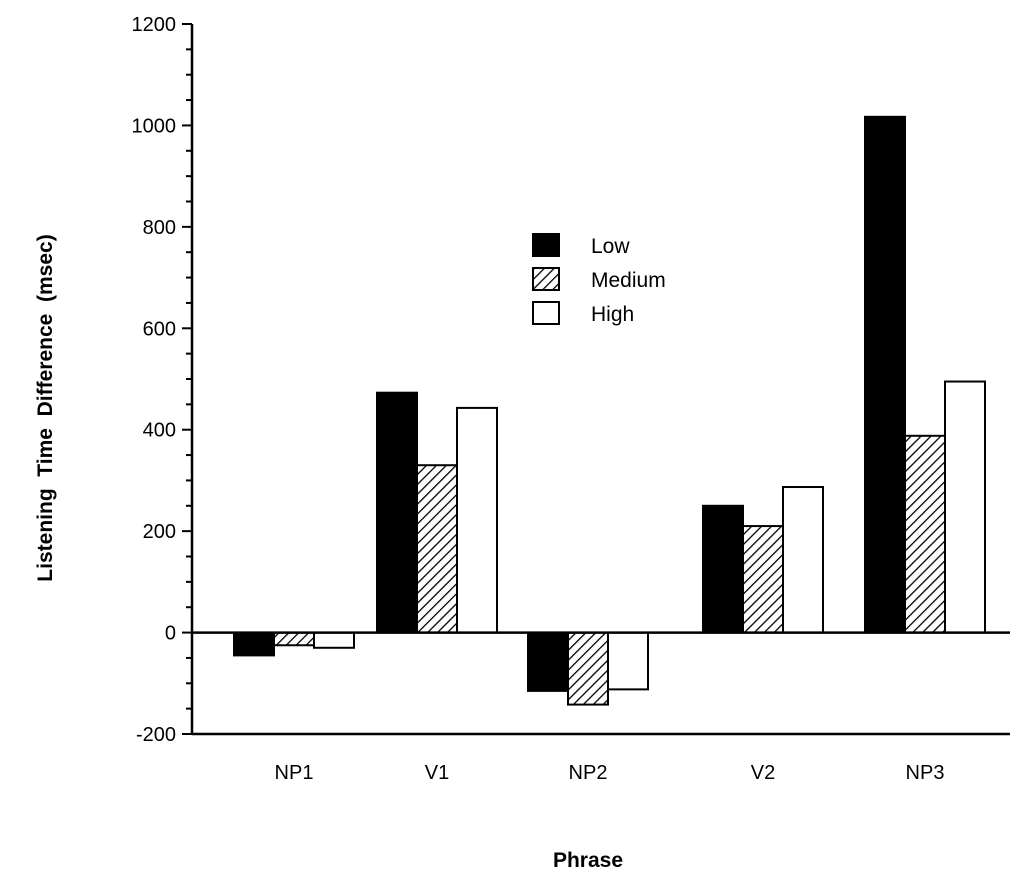 The height and width of the screenshot is (888, 1022). What do you see at coordinates (397, 512) in the screenshot?
I see `bar-v1-low` at bounding box center [397, 512].